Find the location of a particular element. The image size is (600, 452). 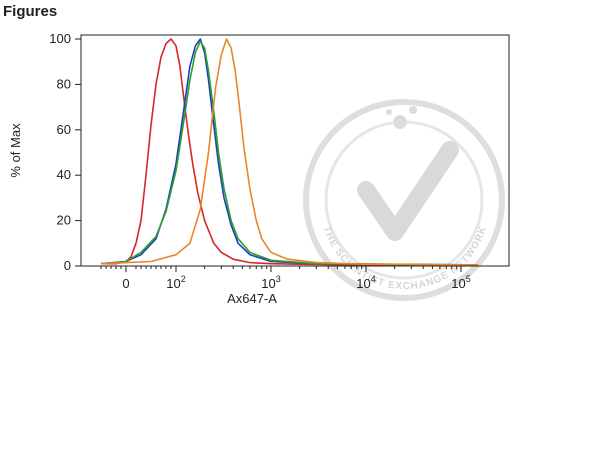

watermark-dot-small is located at coordinates (413, 110).